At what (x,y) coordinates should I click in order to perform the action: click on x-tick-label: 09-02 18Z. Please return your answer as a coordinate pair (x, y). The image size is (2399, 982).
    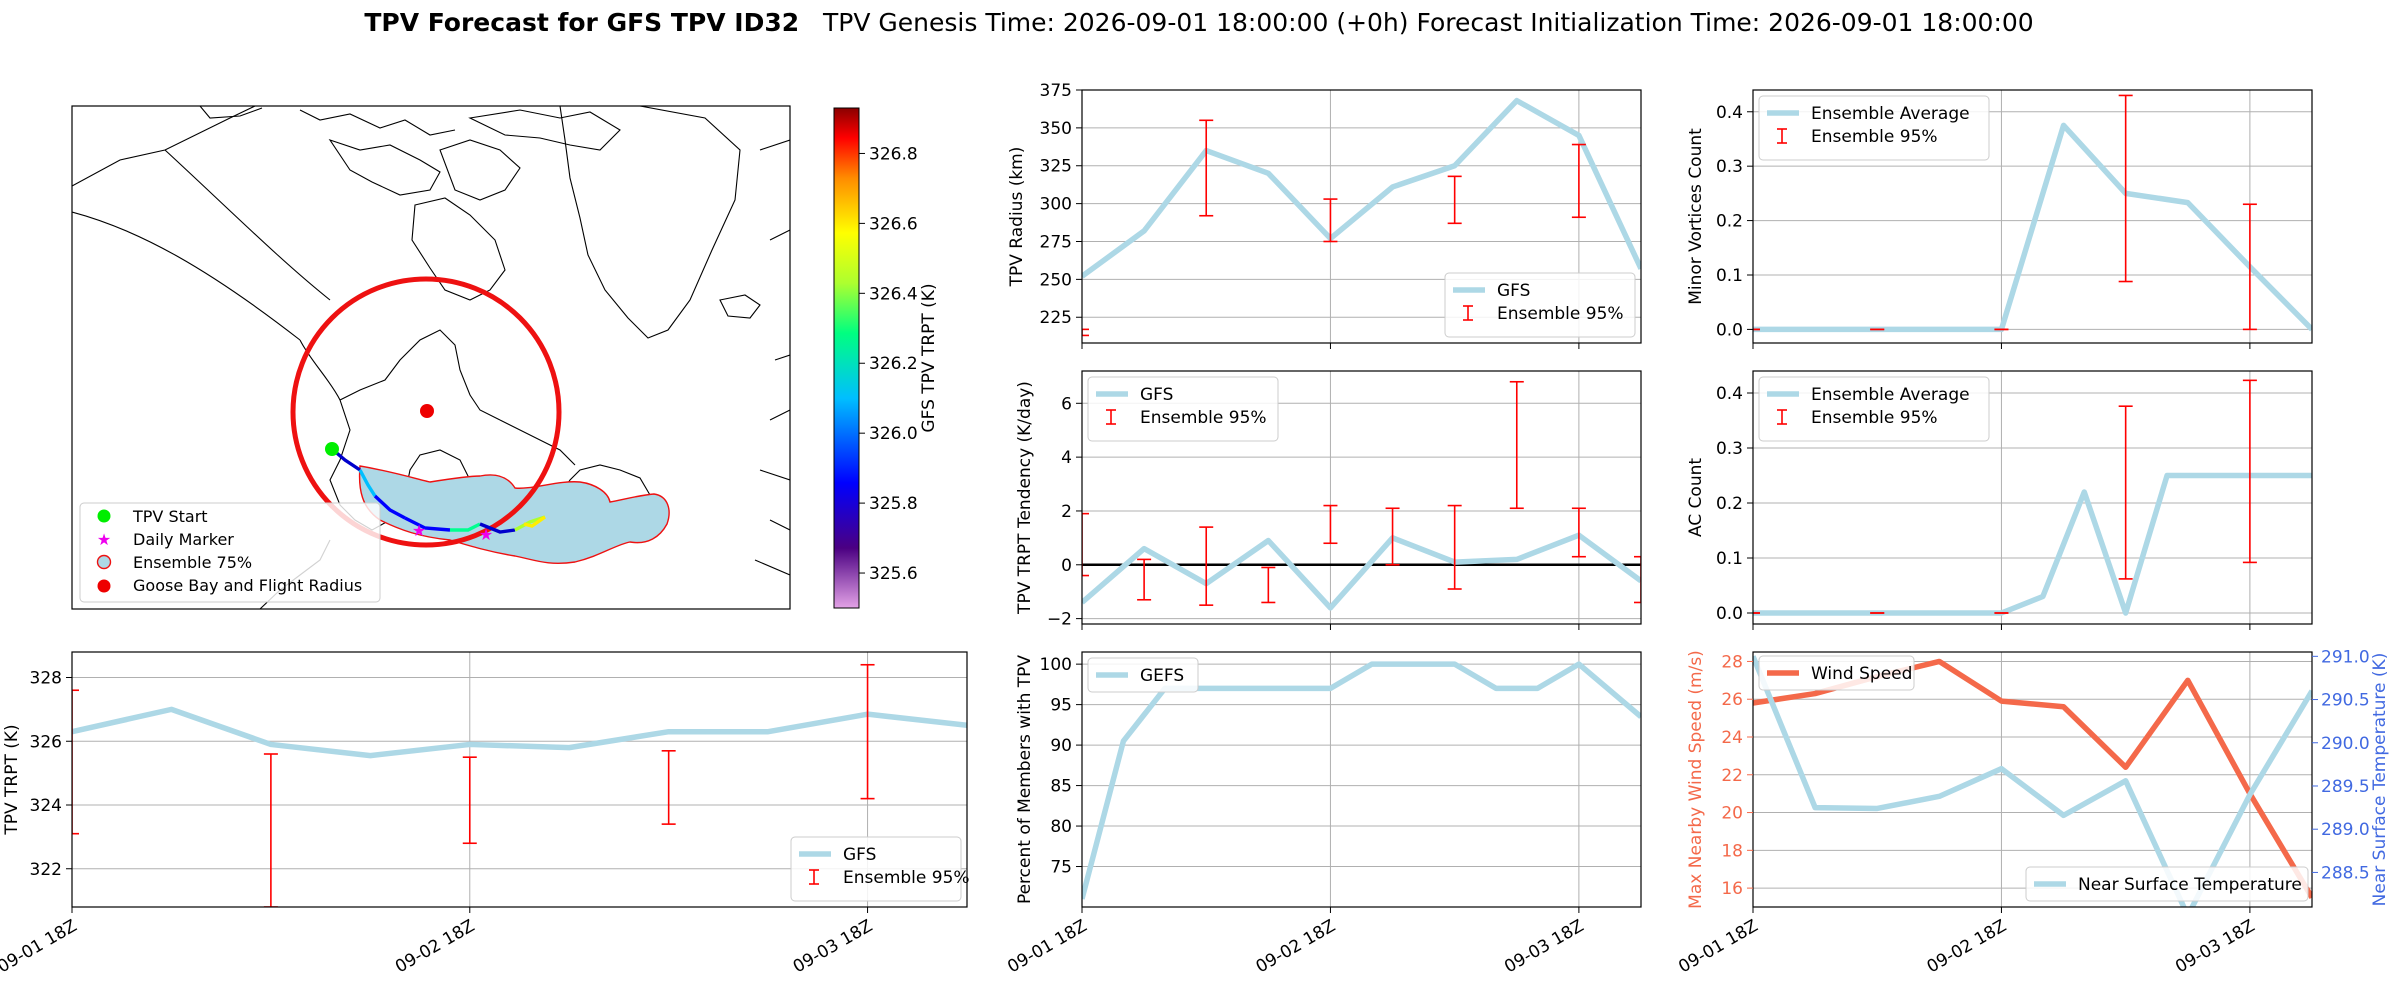
    Looking at the image, I should click on (1296, 946).